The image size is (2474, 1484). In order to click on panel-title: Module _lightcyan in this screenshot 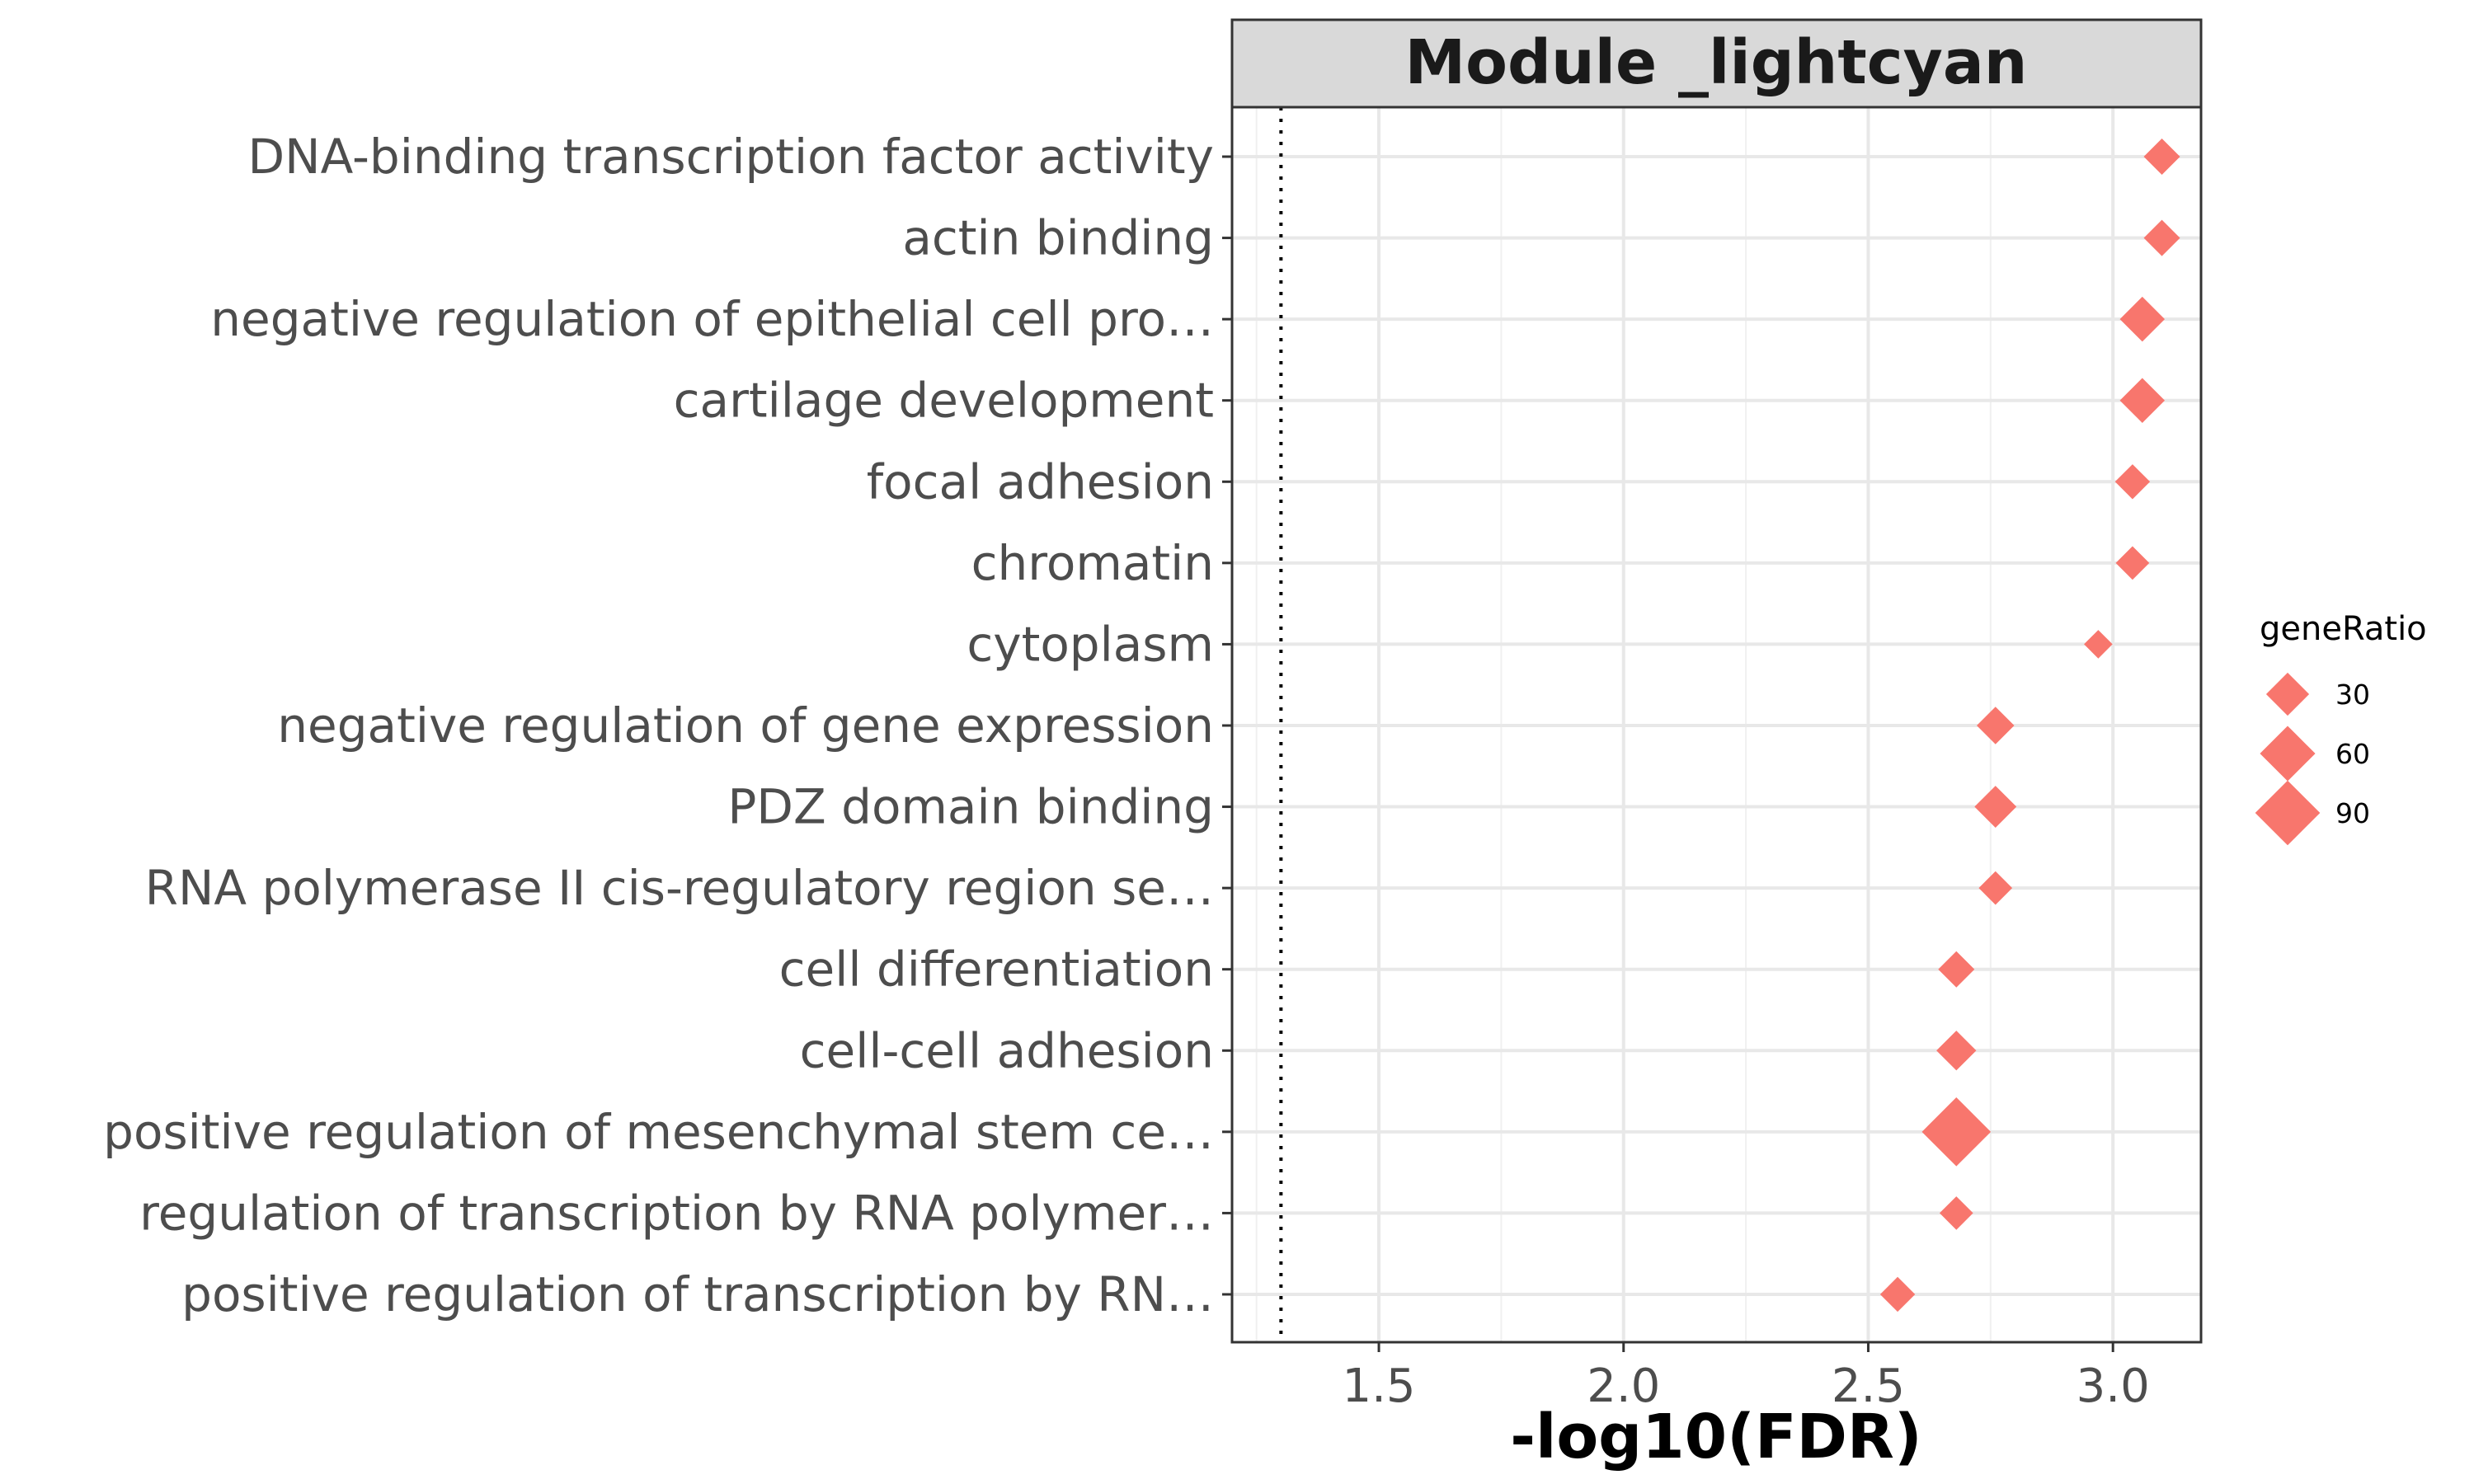, I will do `click(1716, 62)`.